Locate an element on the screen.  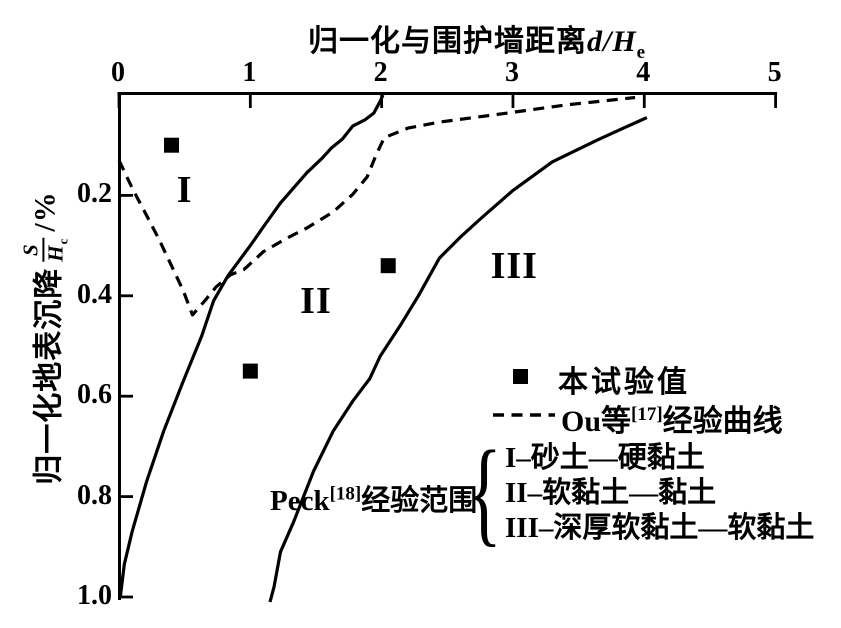
brace-icon: { is located at coordinates (484, 491).